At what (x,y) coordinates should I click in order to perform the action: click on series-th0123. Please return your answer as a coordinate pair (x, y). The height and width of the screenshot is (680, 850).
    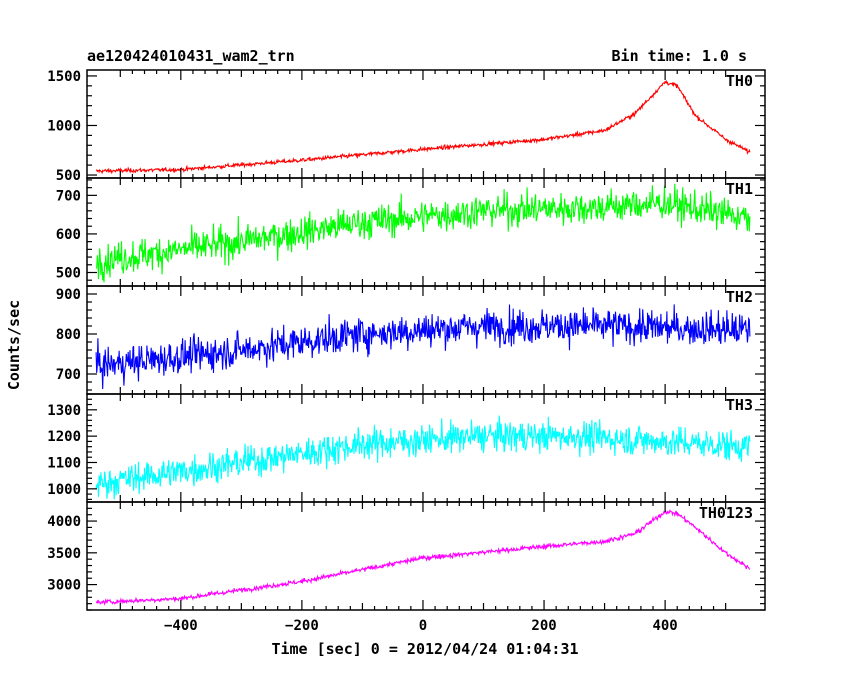
    Looking at the image, I should click on (423, 557).